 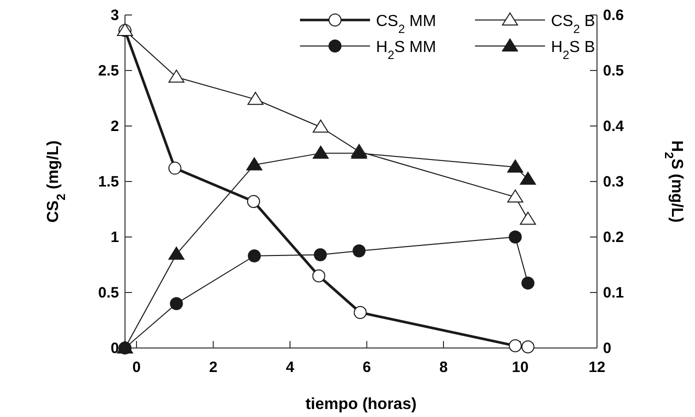 What do you see at coordinates (114, 348) in the screenshot?
I see `y-tick-label: 0` at bounding box center [114, 348].